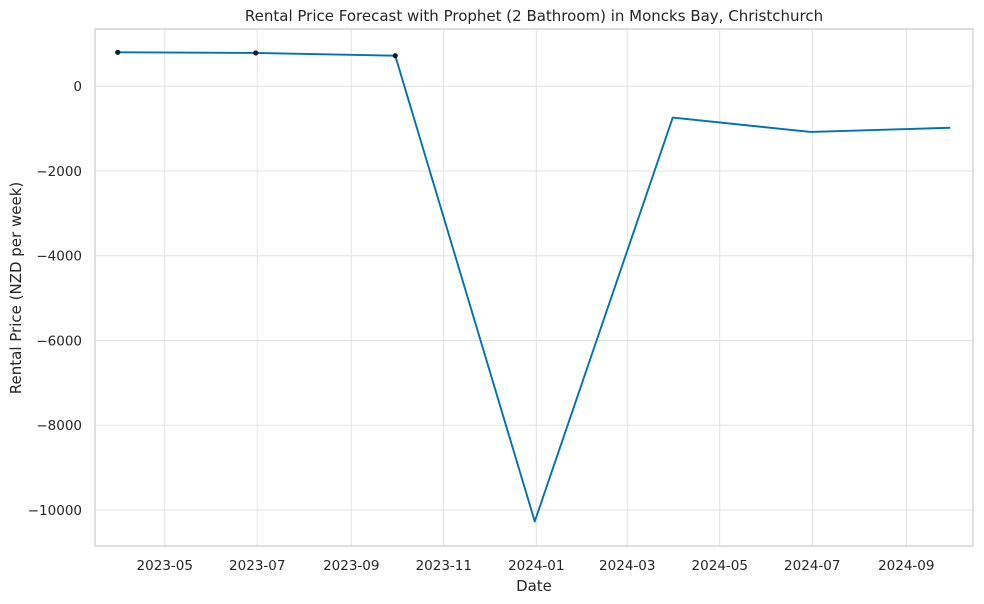 This screenshot has height=604, width=984. Describe the element at coordinates (59, 341) in the screenshot. I see `y-tick-label: −6000` at that location.